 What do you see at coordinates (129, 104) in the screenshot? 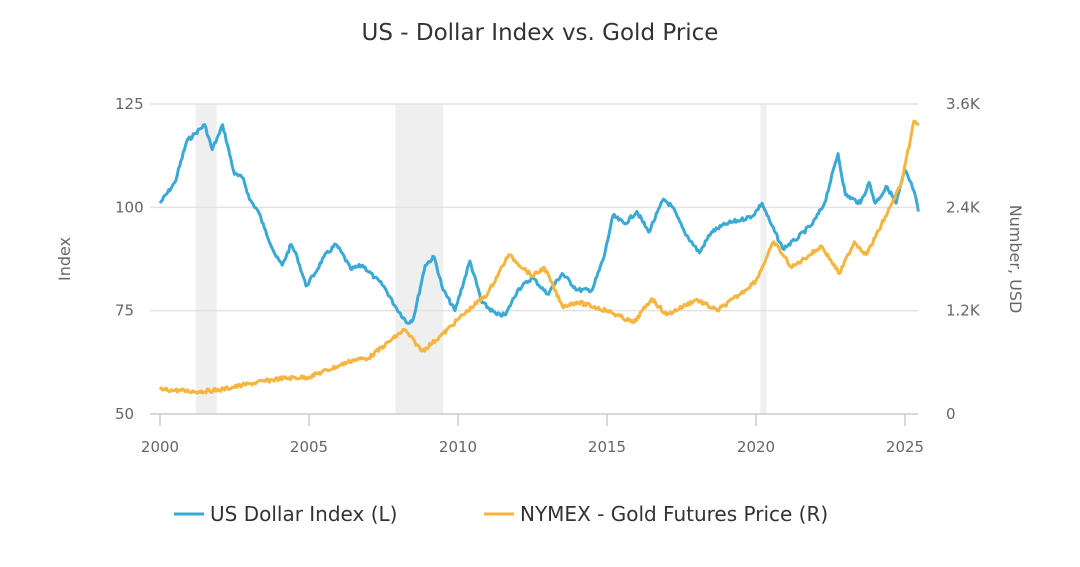
I see `y-left-tick-label: 125` at bounding box center [129, 104].